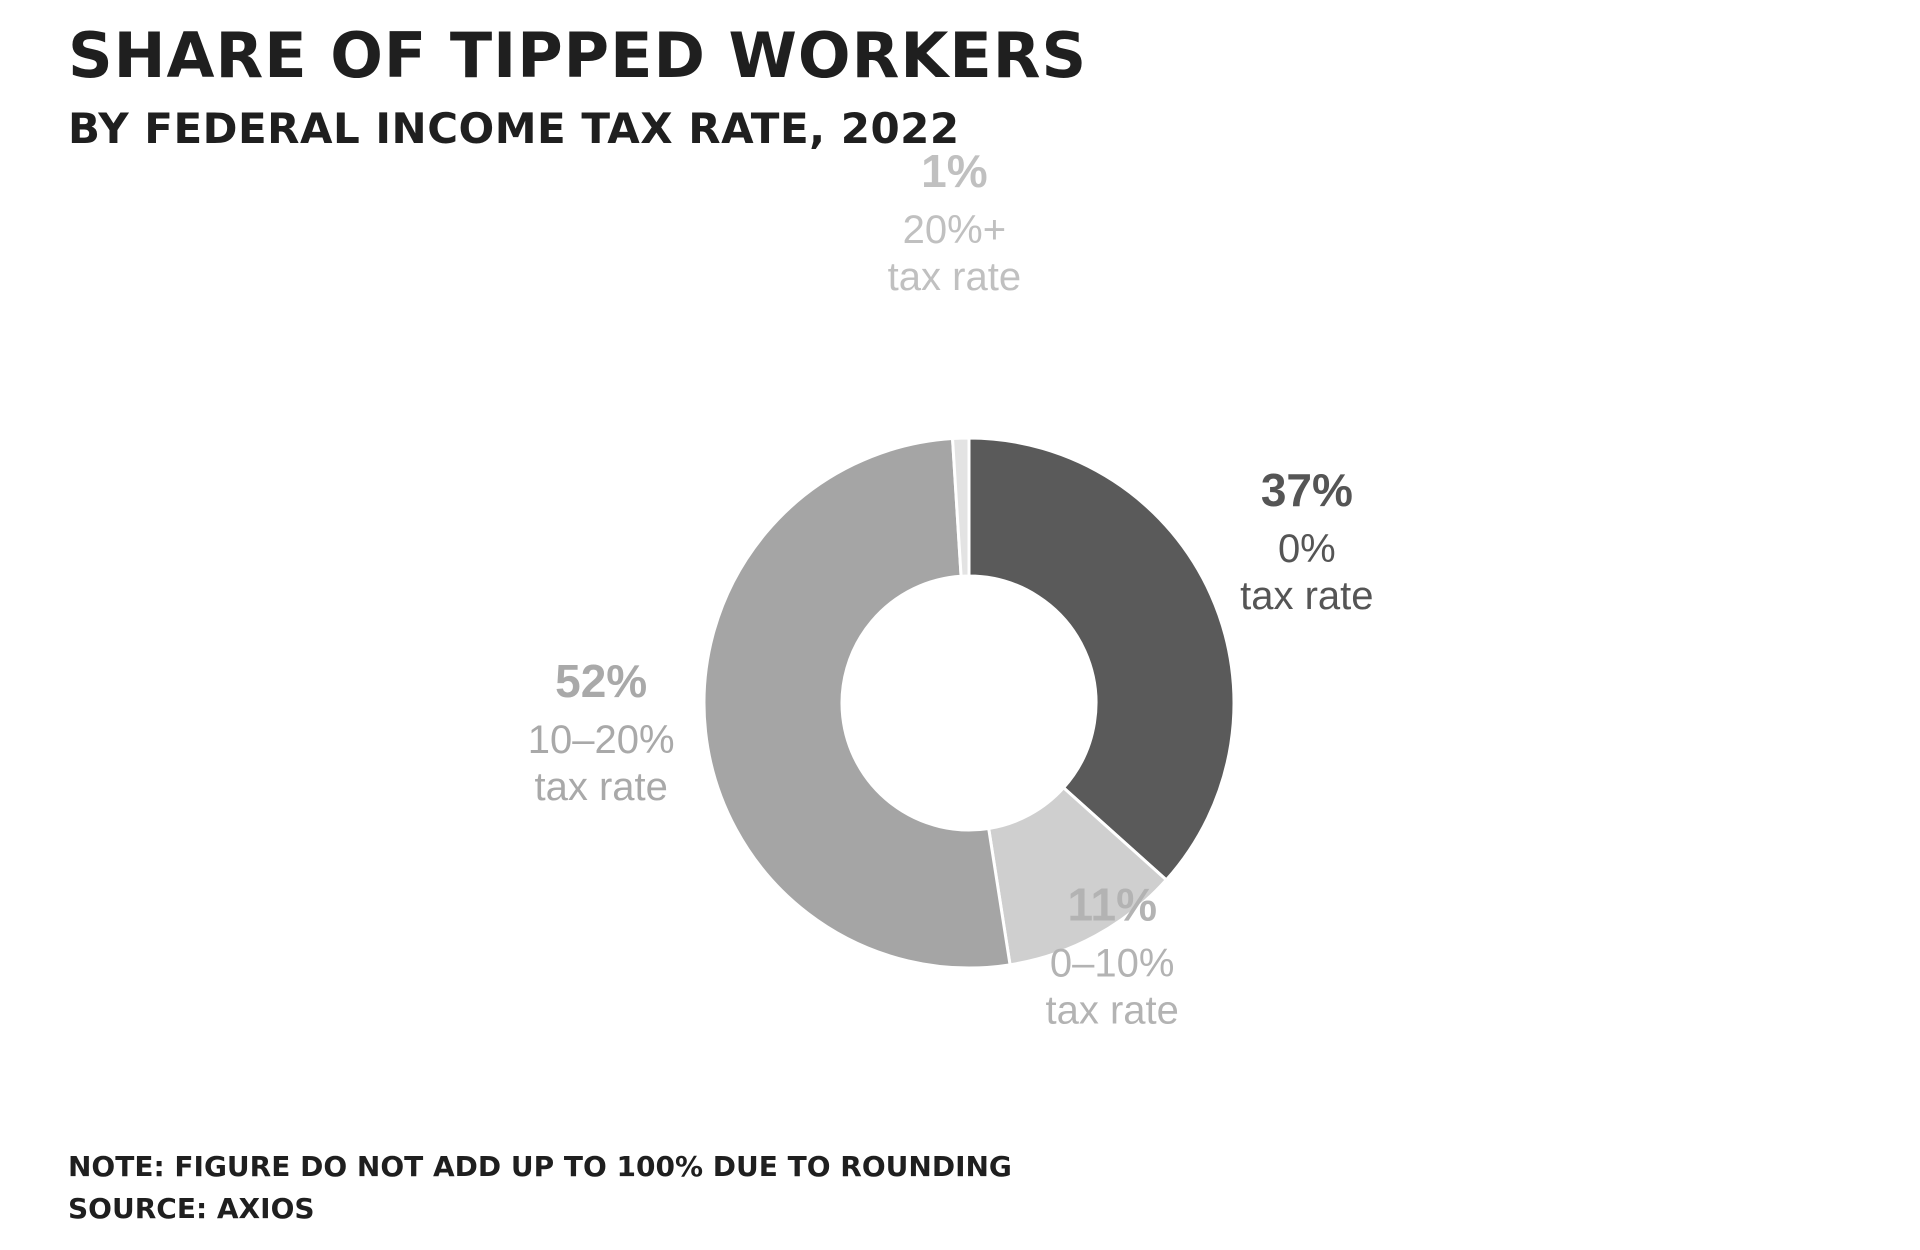 The height and width of the screenshot is (1250, 1920). I want to click on slice-category-label-1-line-1: 0%, so click(1307, 549).